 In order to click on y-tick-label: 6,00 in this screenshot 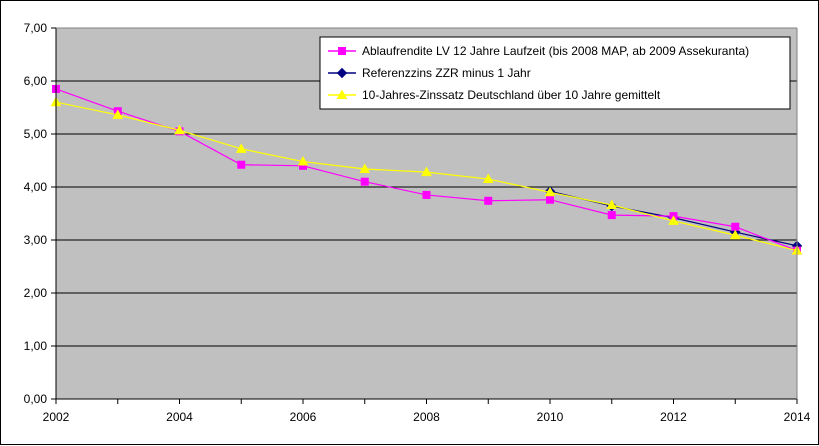, I will do `click(36, 81)`.